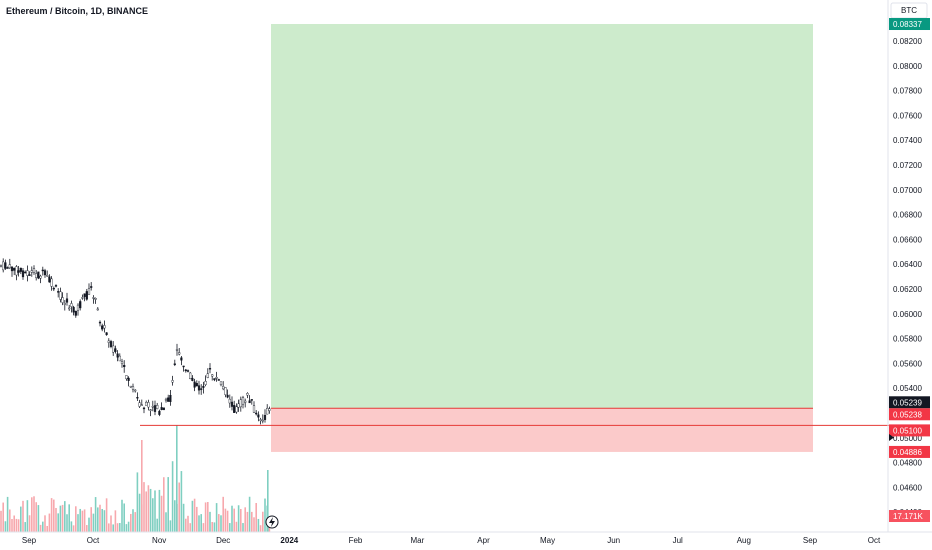 This screenshot has width=932, height=550. I want to click on price-tick-label: 0.06400, so click(907, 264).